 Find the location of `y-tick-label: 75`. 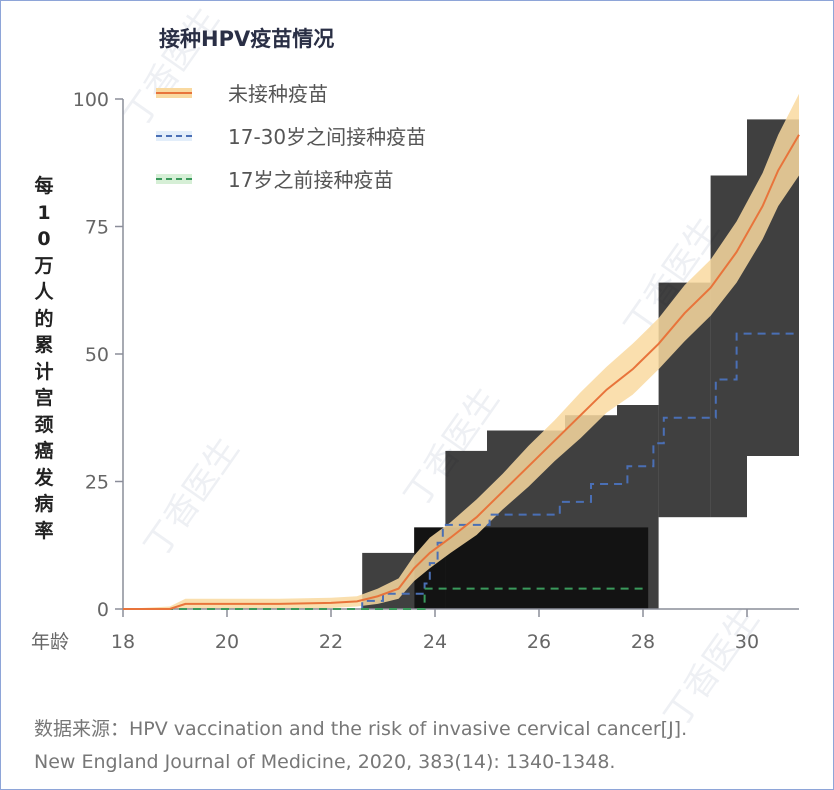

y-tick-label: 75 is located at coordinates (97, 228).